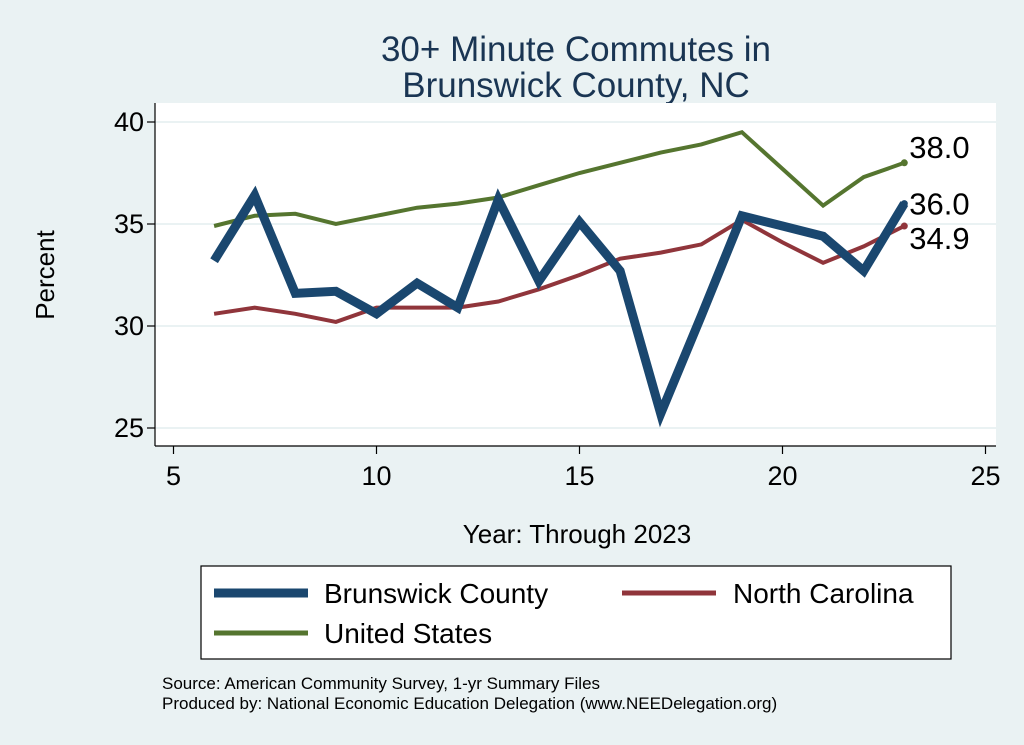 Image resolution: width=1024 pixels, height=745 pixels. Describe the element at coordinates (577, 534) in the screenshot. I see `x-axis-title: Year: Through 2023` at that location.